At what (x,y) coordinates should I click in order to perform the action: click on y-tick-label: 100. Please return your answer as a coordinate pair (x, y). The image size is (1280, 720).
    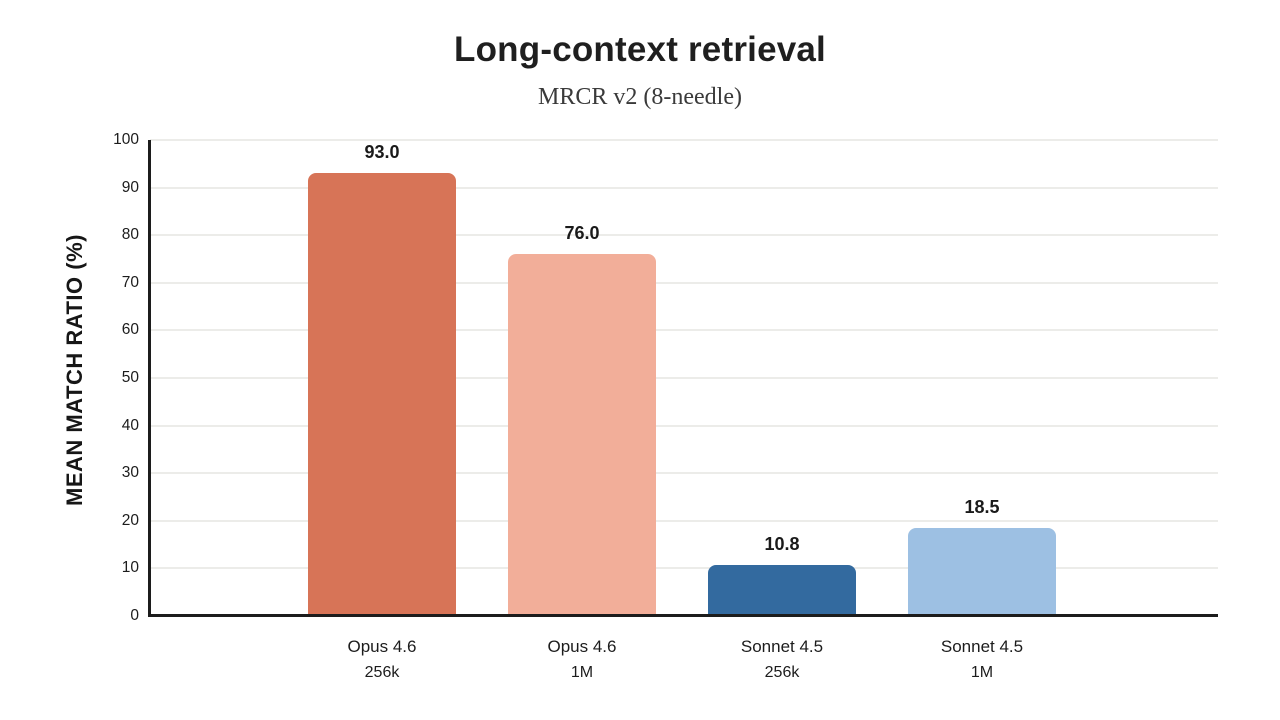
    Looking at the image, I should click on (126, 139).